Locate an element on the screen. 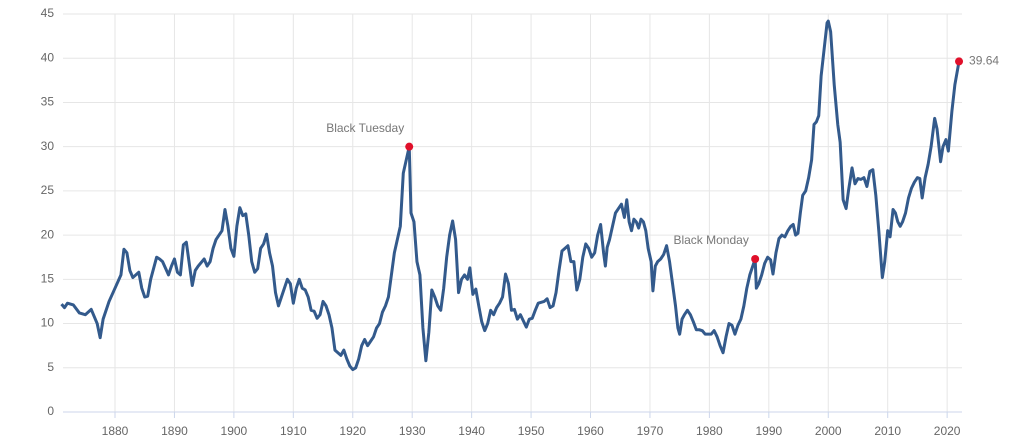 The height and width of the screenshot is (442, 1024). x-tick-label: 1900 is located at coordinates (234, 431).